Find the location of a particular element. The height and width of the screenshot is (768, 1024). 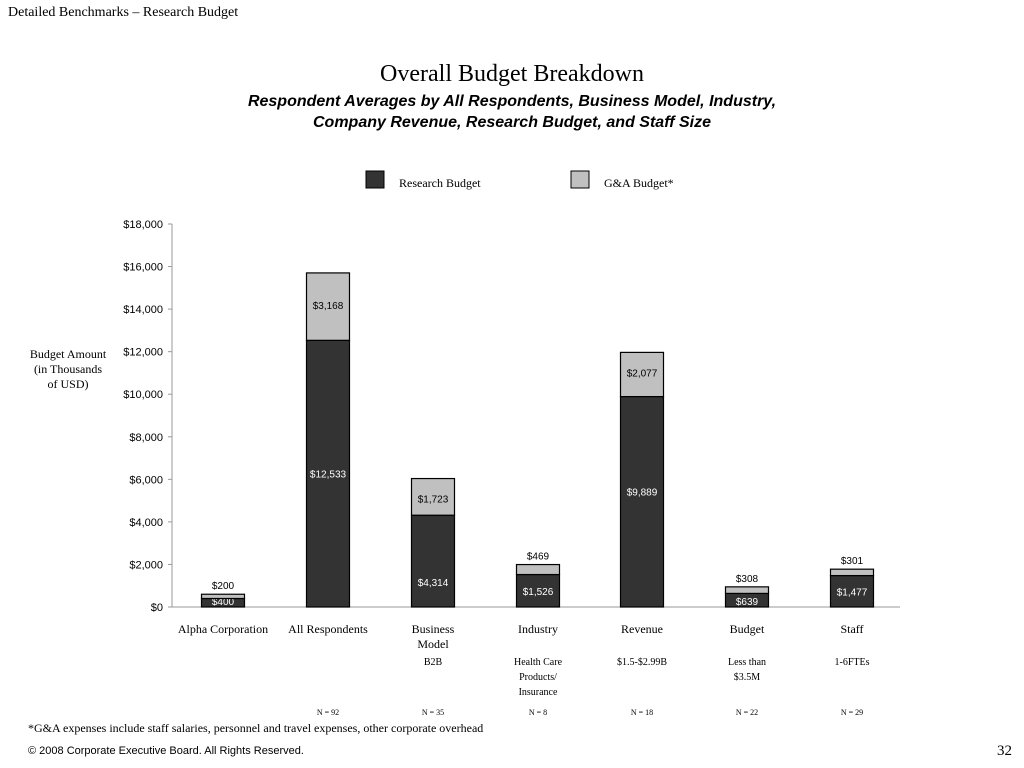

data-label: $2,077 is located at coordinates (642, 373).